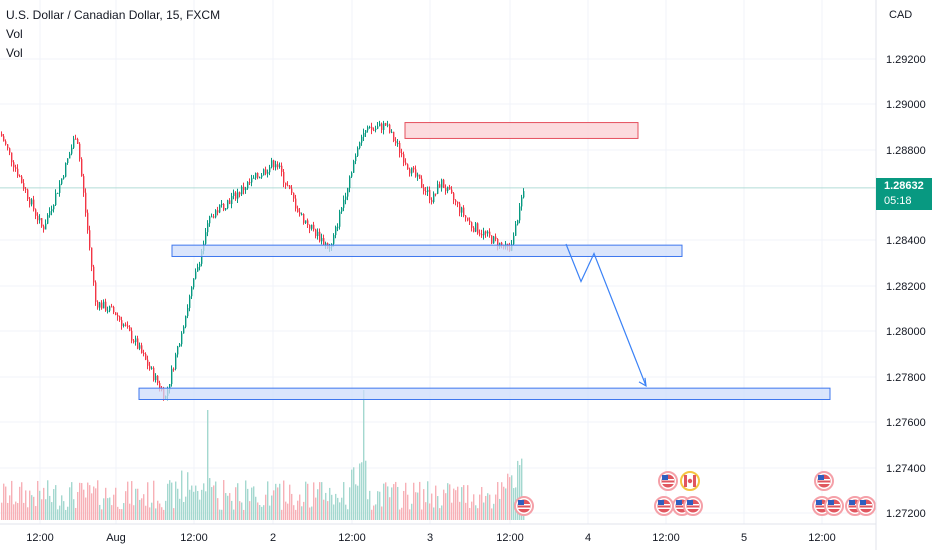 Image resolution: width=932 pixels, height=555 pixels. I want to click on volume-indicator-label-2: Vol, so click(14, 53).